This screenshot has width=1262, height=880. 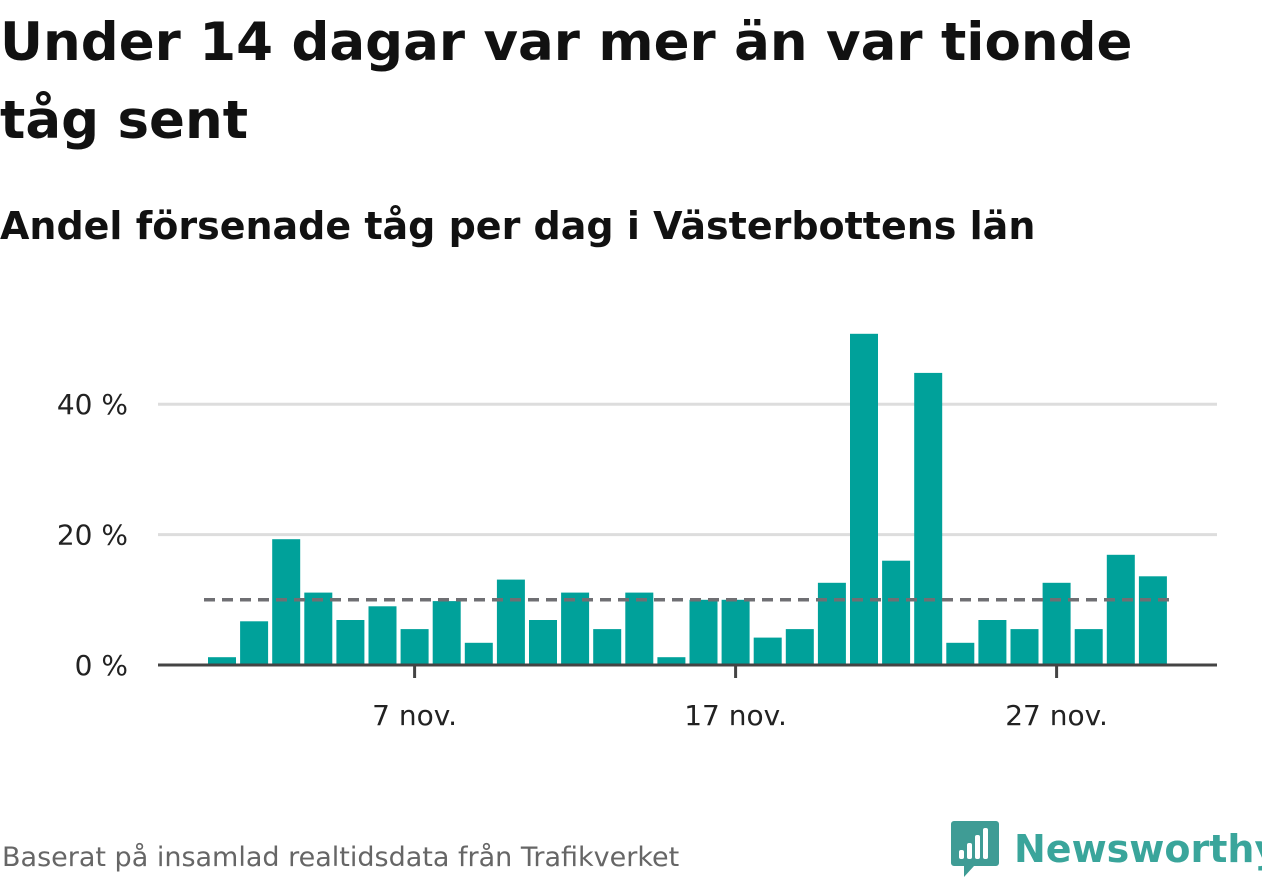 What do you see at coordinates (92, 404) in the screenshot?
I see `y-tick-label: 40 %` at bounding box center [92, 404].